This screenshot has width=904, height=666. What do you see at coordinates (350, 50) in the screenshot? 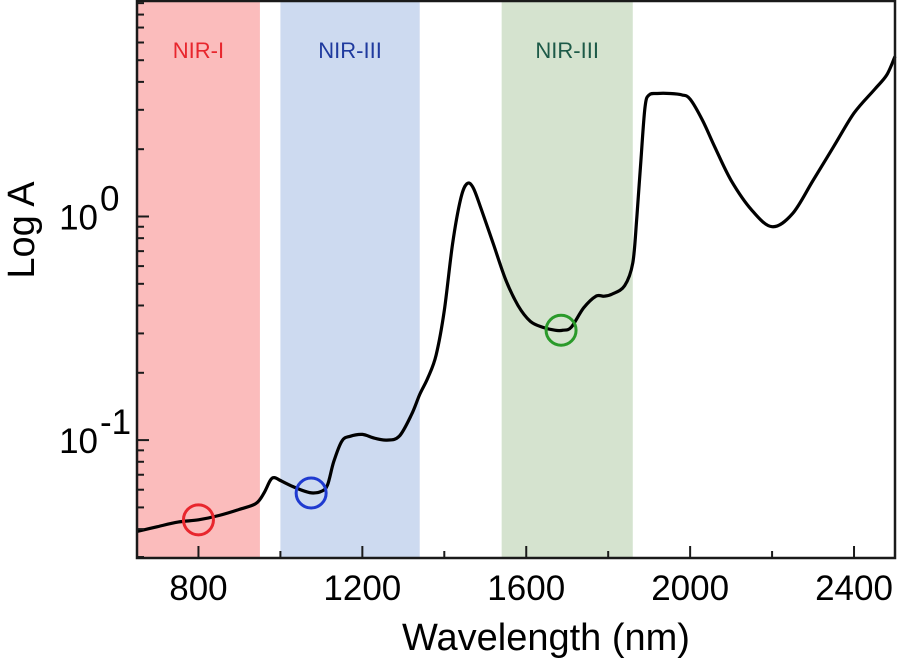
I see `band-label-2: NIR-III` at bounding box center [350, 50].